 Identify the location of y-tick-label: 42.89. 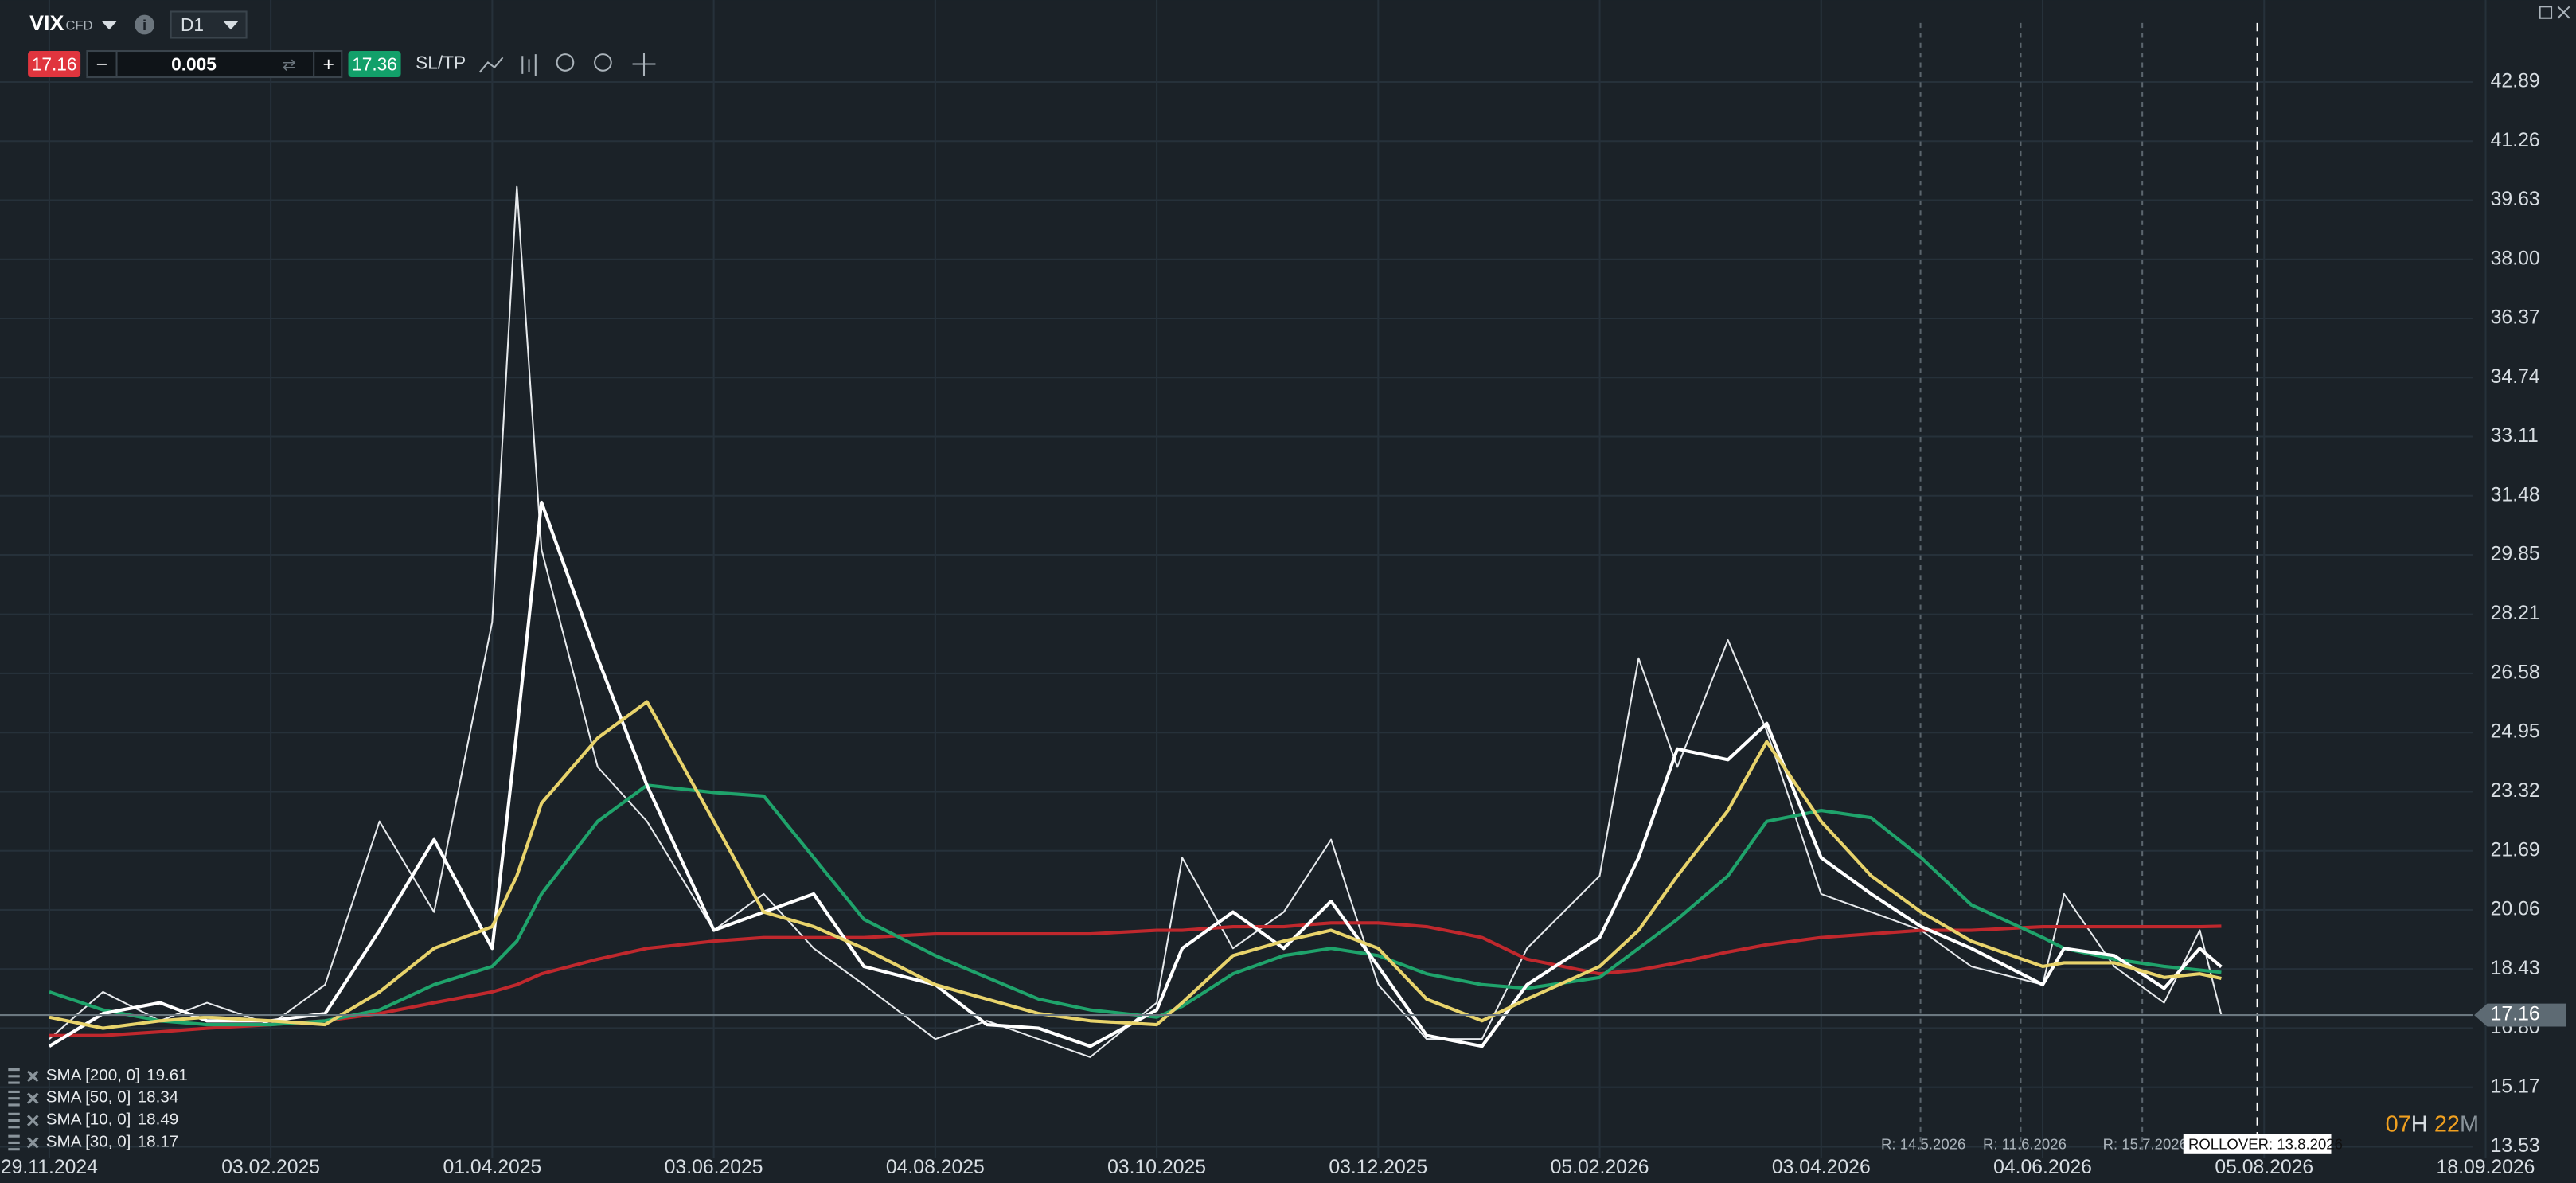
(2515, 81).